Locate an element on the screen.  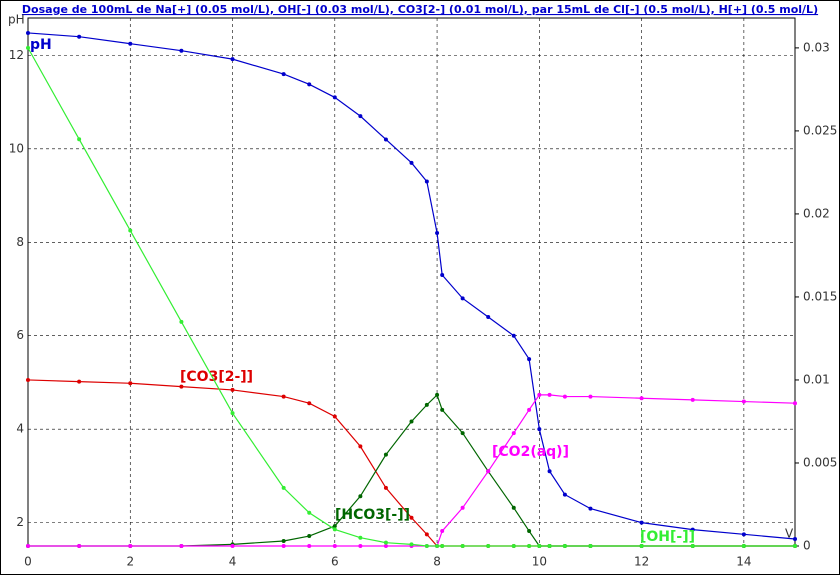
series-label: [CO3[2-]] is located at coordinates (216, 377).